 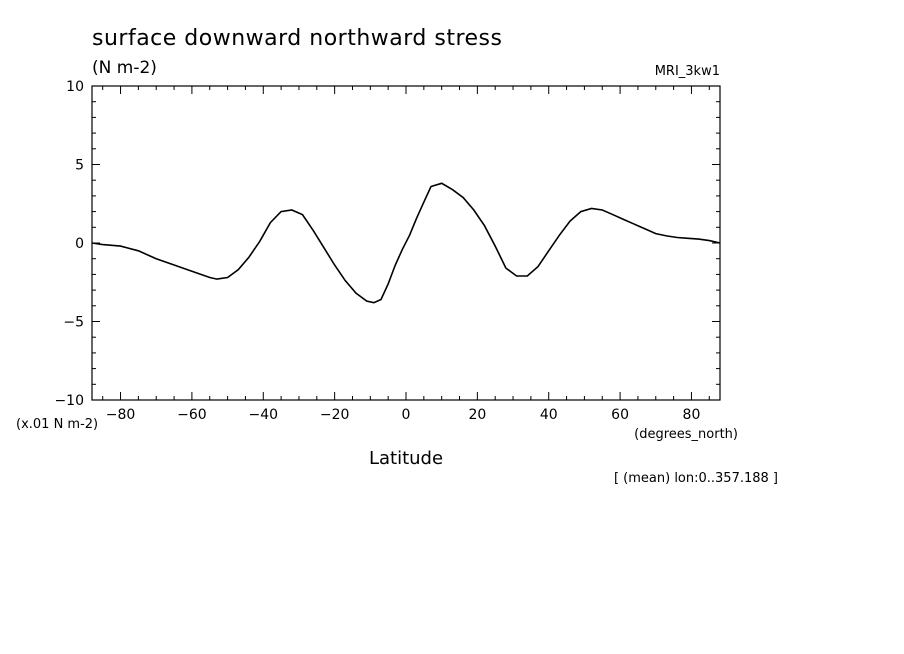 I want to click on y-tick-label: −5, so click(x=73, y=323).